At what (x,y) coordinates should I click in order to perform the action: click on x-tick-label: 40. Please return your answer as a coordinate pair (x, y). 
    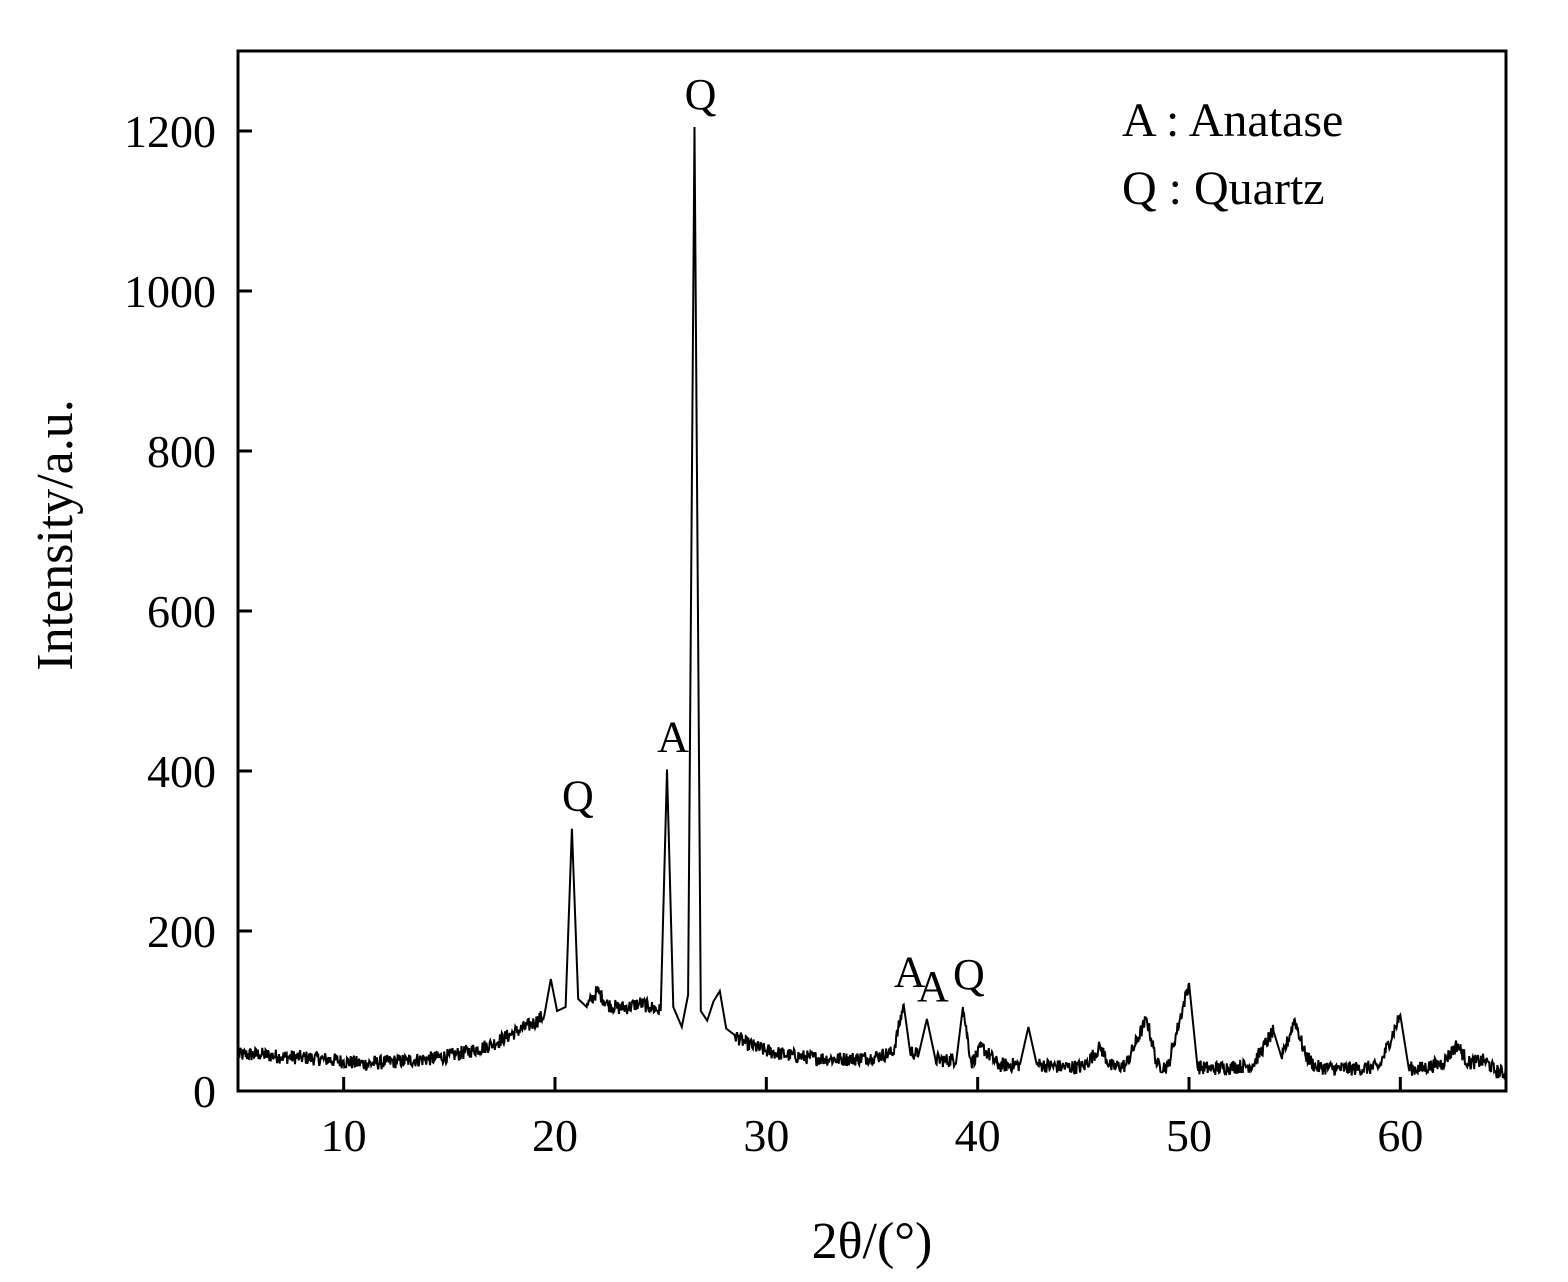
    Looking at the image, I should click on (978, 1135).